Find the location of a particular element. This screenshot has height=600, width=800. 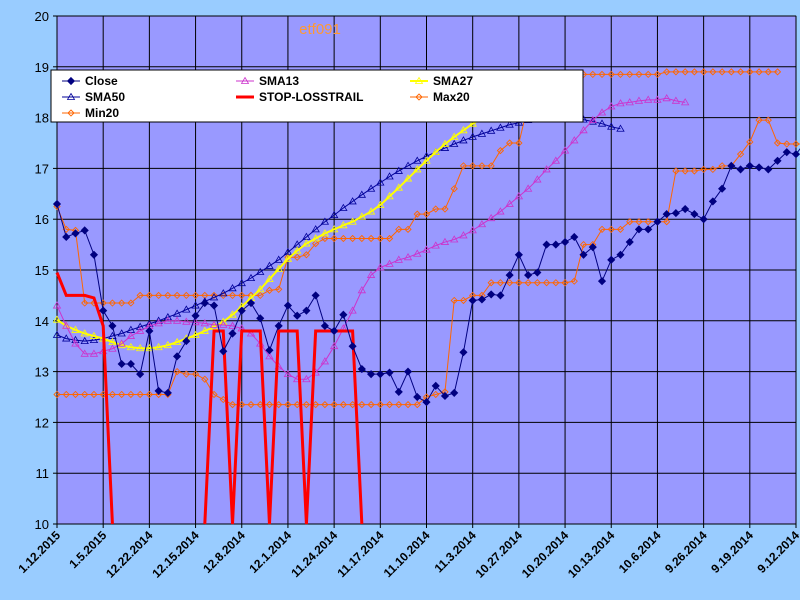

legend-label: Min20 is located at coordinates (102, 113).